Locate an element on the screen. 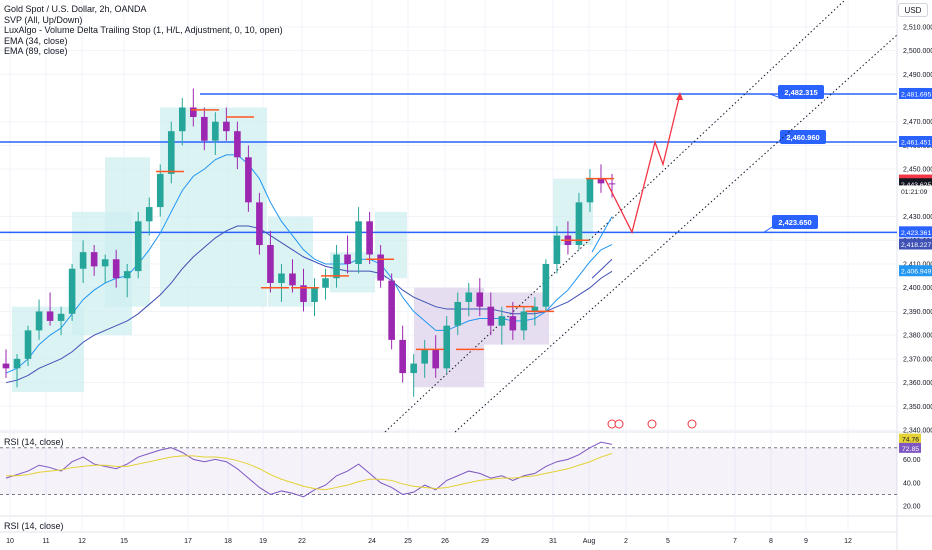 This screenshot has width=932, height=550. indicator-ema34: EMA (34, close) is located at coordinates (36, 40).